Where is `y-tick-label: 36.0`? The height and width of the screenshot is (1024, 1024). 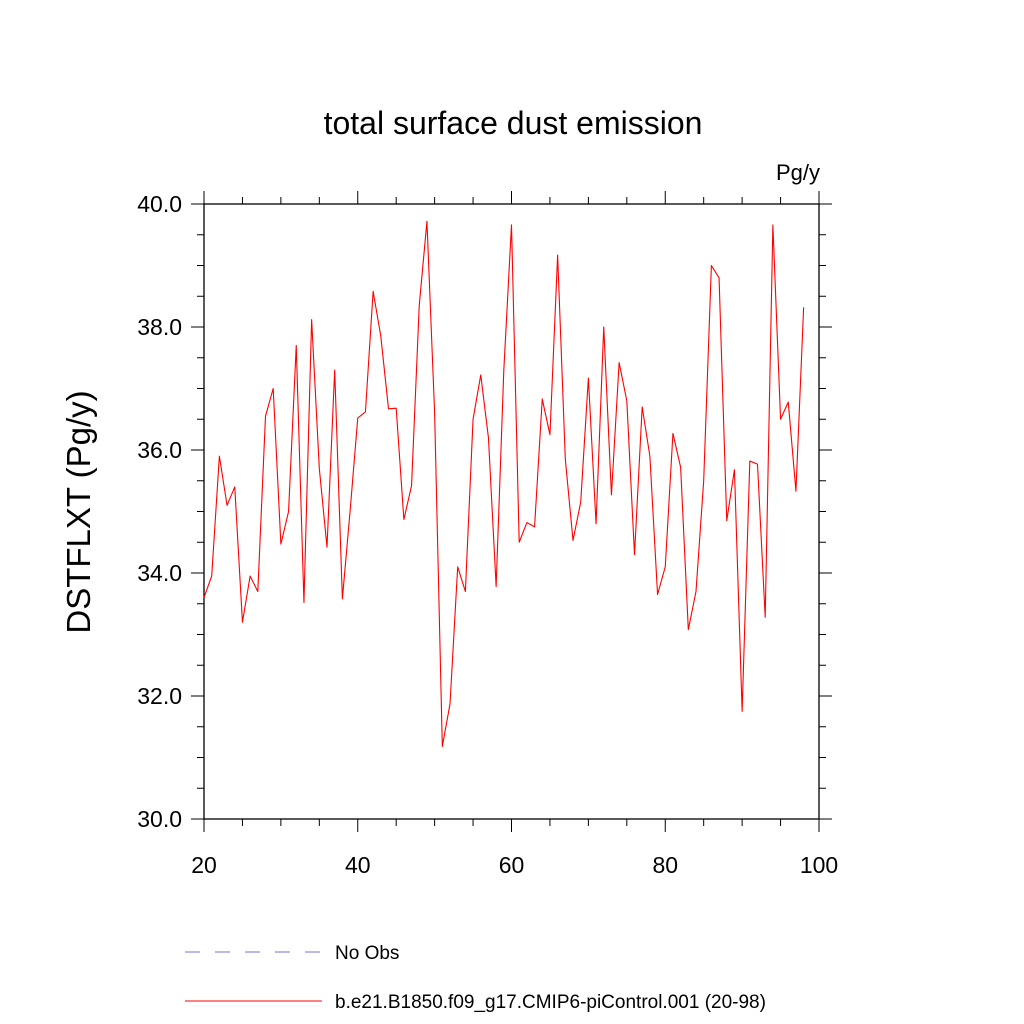
y-tick-label: 36.0 is located at coordinates (159, 450).